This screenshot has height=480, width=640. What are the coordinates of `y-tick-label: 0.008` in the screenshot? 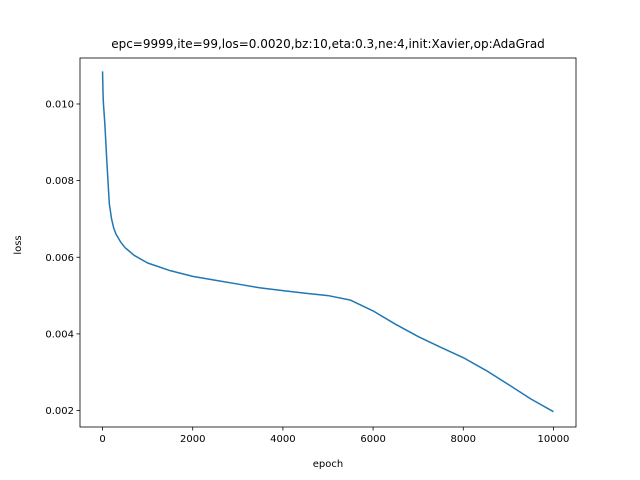 It's located at (59, 181).